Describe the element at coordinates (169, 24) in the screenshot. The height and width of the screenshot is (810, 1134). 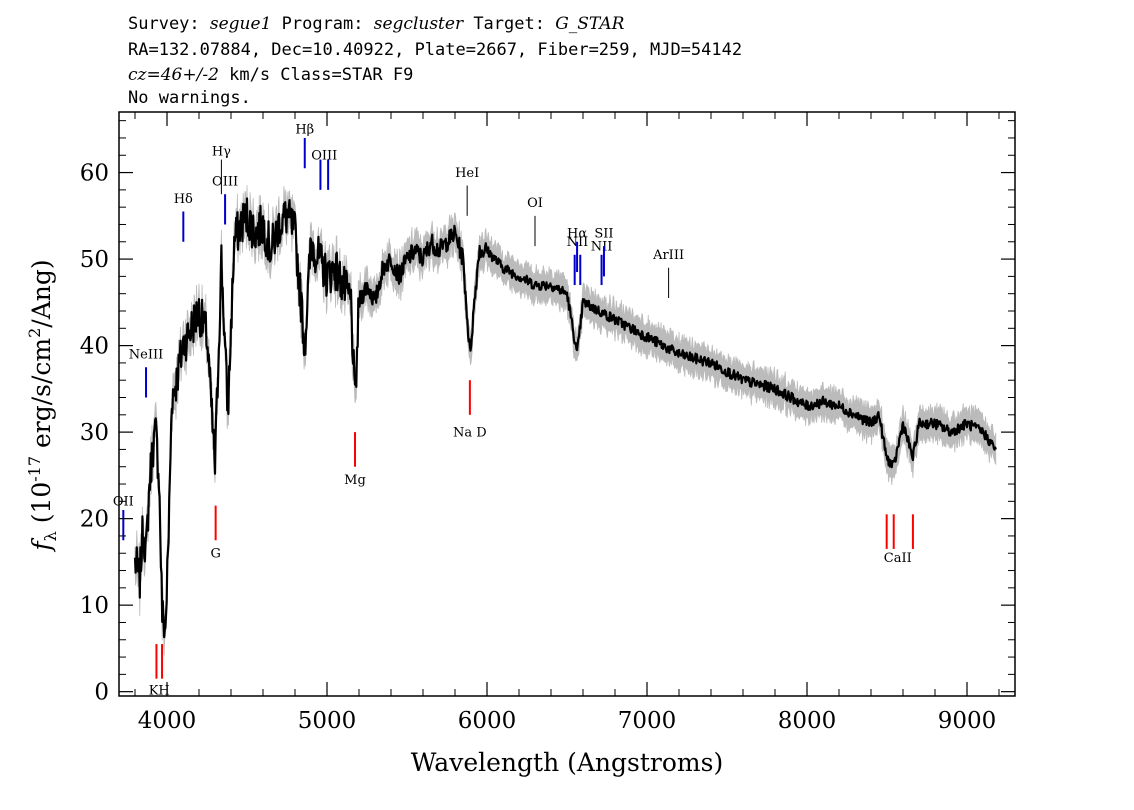
I see `survey-label: Survey:` at that location.